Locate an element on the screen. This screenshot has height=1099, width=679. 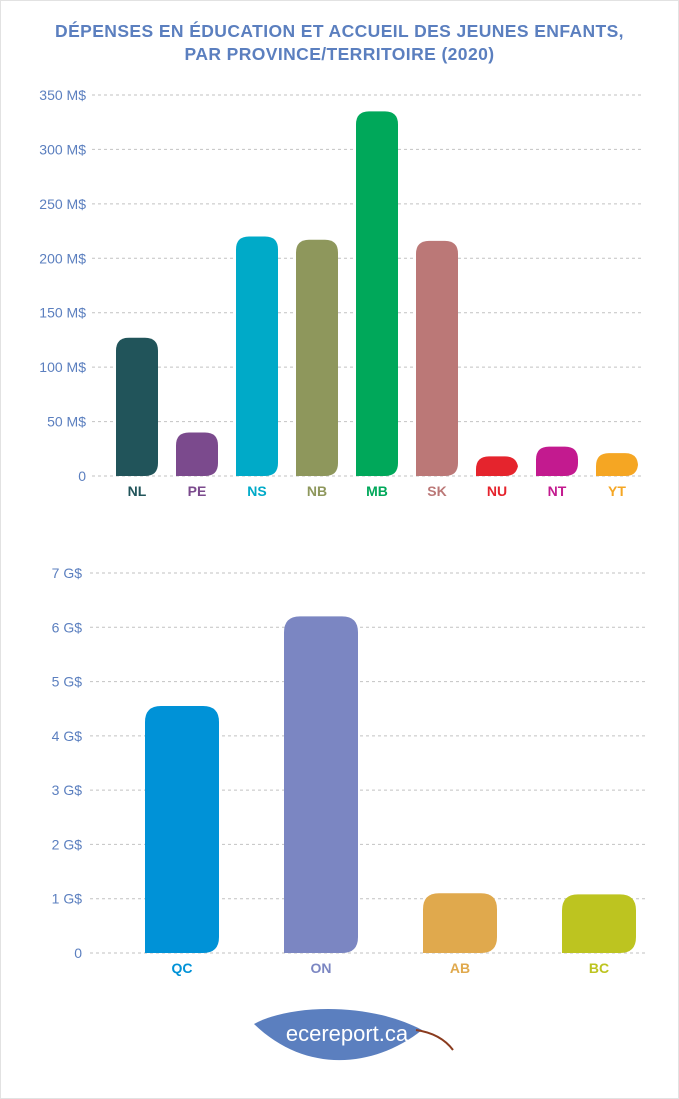
leaf-shape is located at coordinates (338, 1034).